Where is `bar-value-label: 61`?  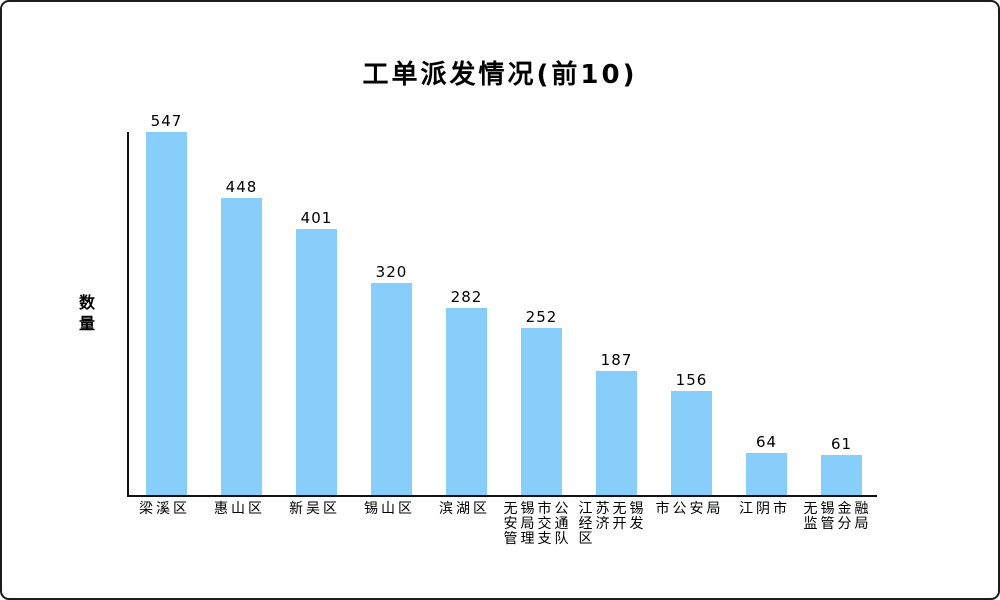 bar-value-label: 61 is located at coordinates (841, 444).